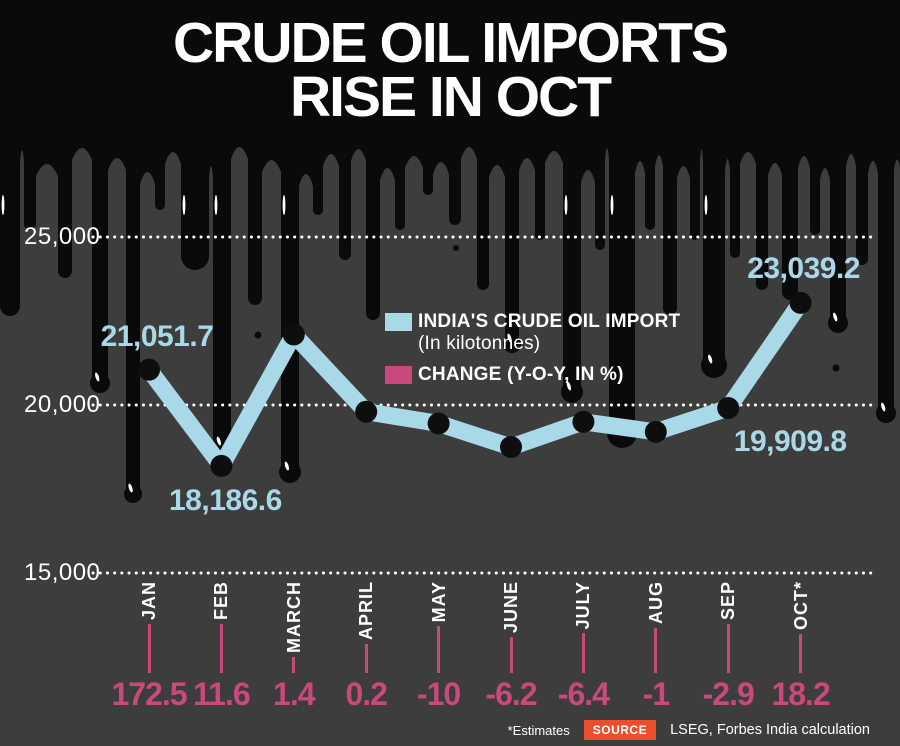 This screenshot has width=900, height=746. Describe the element at coordinates (800, 694) in the screenshot. I see `change-value-label: 18.2` at that location.